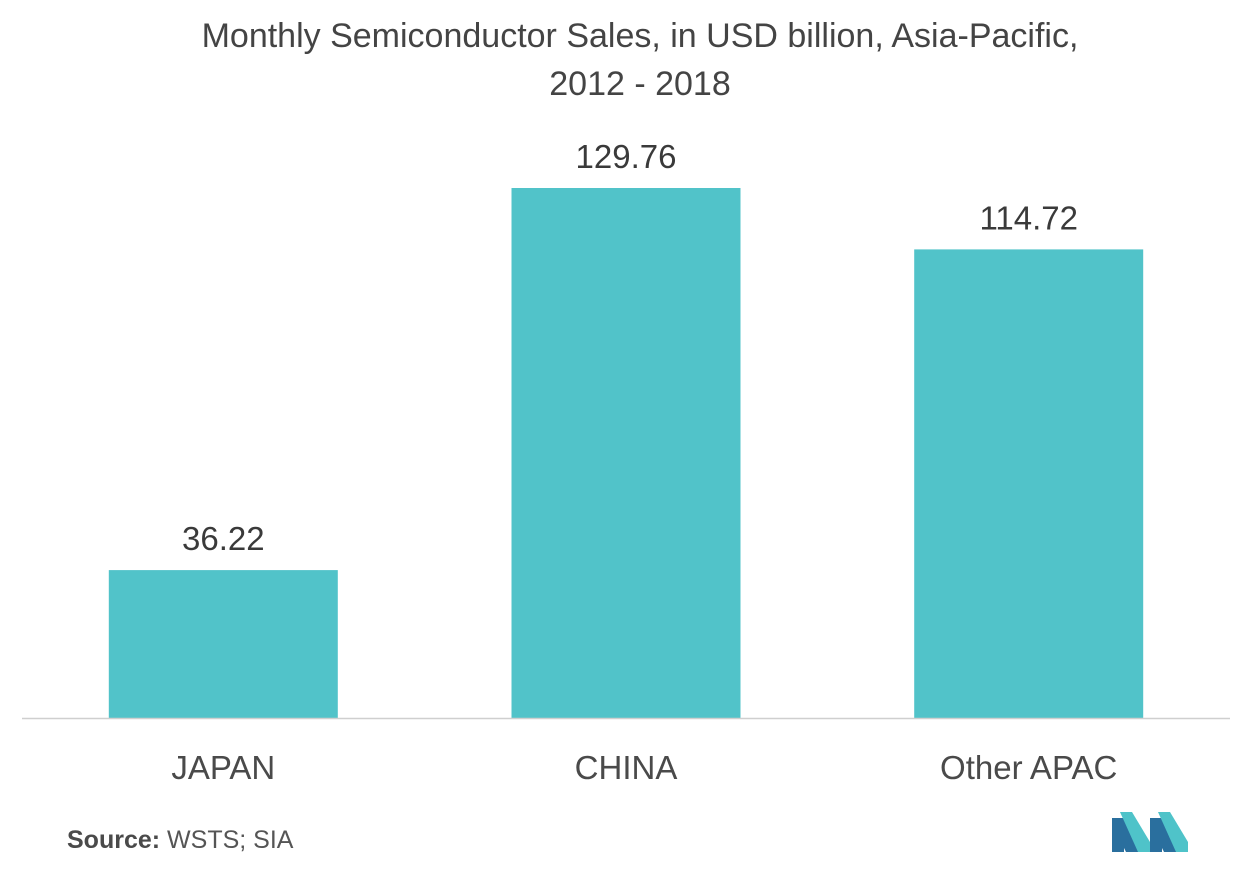 The height and width of the screenshot is (881, 1253). I want to click on source-text: WSTS; SIA, so click(230, 840).